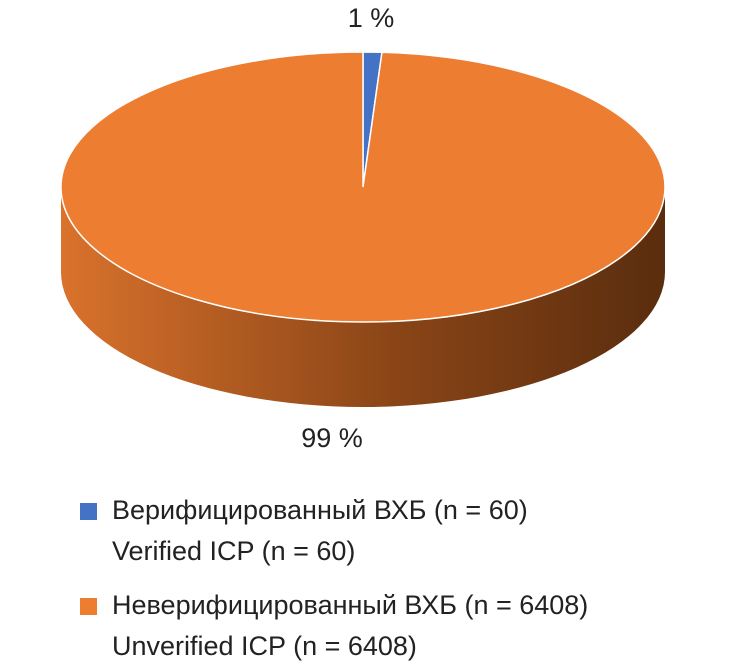 Image resolution: width=729 pixels, height=672 pixels. I want to click on legend-label: Неверифицированный ВХБ (n = 6408), so click(350, 605).